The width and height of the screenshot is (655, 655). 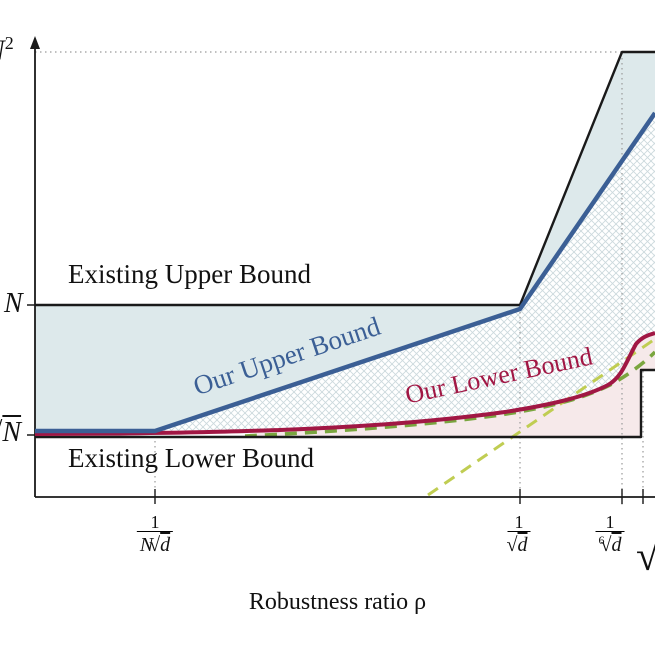 What do you see at coordinates (191, 458) in the screenshot?
I see `existing-lower-bound-label: Existing Lower Bound` at bounding box center [191, 458].